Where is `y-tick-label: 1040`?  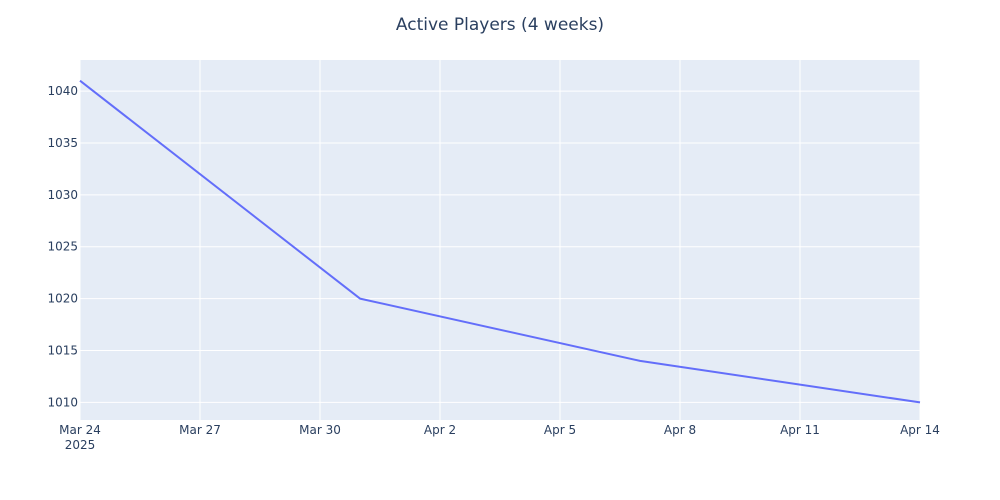
y-tick-label: 1040 is located at coordinates (62, 91).